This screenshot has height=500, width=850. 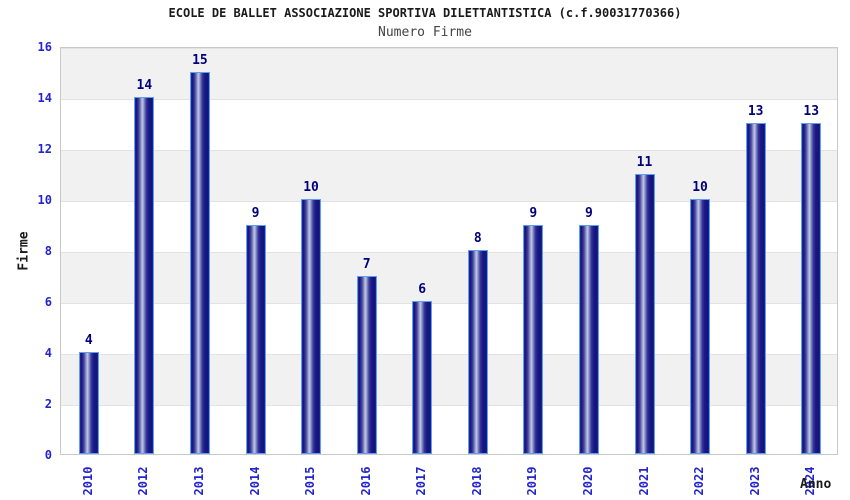 What do you see at coordinates (476, 481) in the screenshot?
I see `x-tick-label: 2018` at bounding box center [476, 481].